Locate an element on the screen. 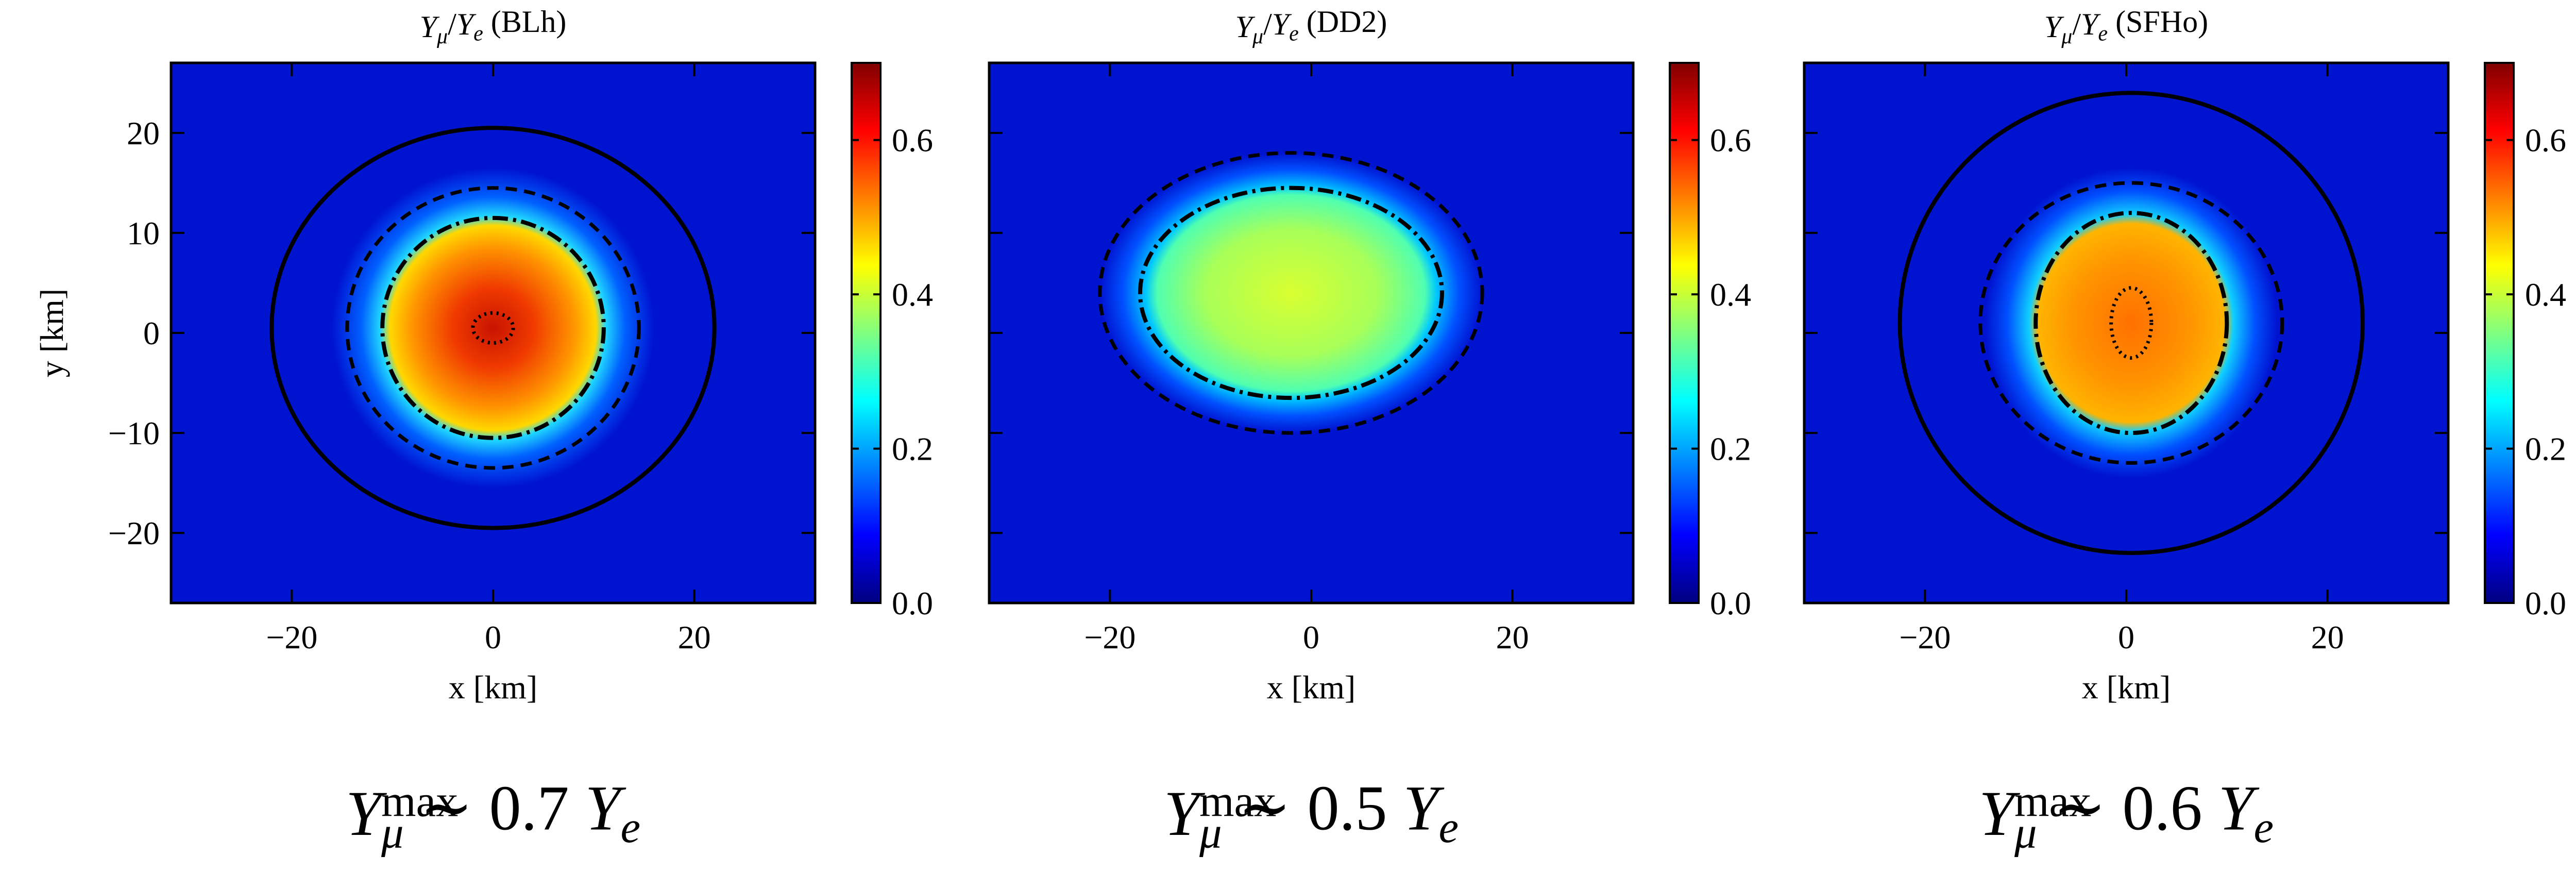 The image size is (2576, 872). annotation: Ymax μ ∼ 0.6 Ye is located at coordinates (2126, 815).